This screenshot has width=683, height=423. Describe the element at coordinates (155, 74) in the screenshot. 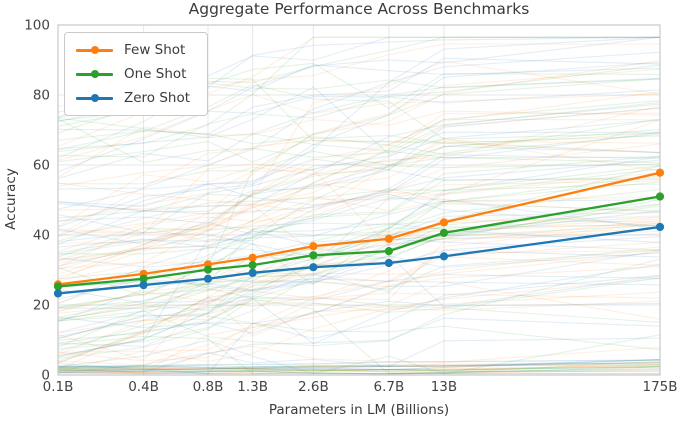

I see `legend-label-one-shot: One Shot` at that location.